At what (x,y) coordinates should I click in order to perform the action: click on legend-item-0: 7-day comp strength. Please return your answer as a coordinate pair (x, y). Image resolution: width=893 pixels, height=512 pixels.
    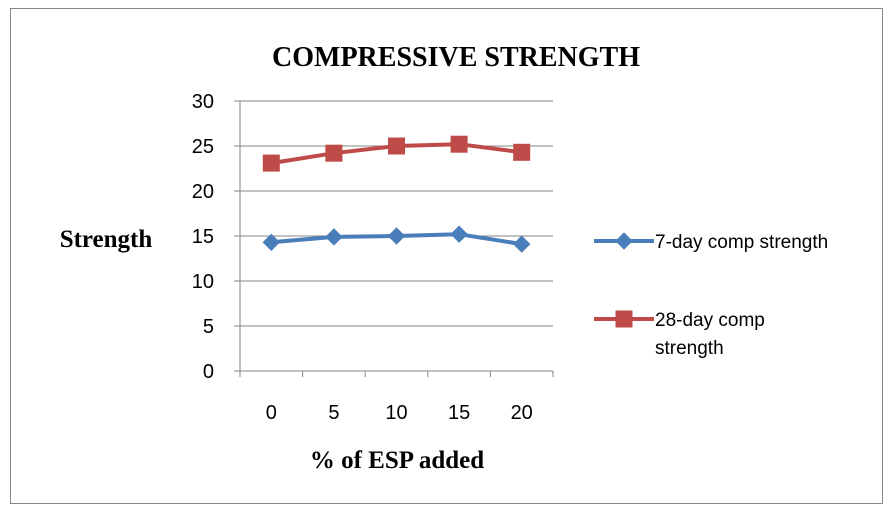
    Looking at the image, I should click on (711, 242).